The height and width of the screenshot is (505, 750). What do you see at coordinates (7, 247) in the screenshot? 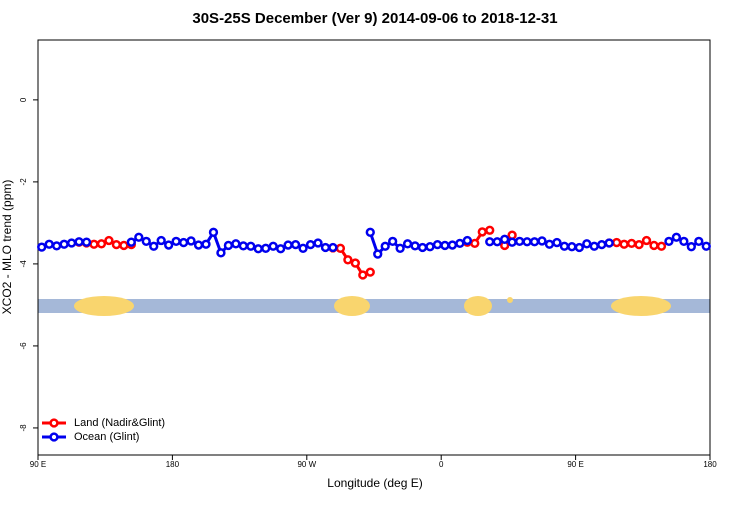
I see `y-axis-label: XCO2 - MLO trend (ppm)` at bounding box center [7, 247].